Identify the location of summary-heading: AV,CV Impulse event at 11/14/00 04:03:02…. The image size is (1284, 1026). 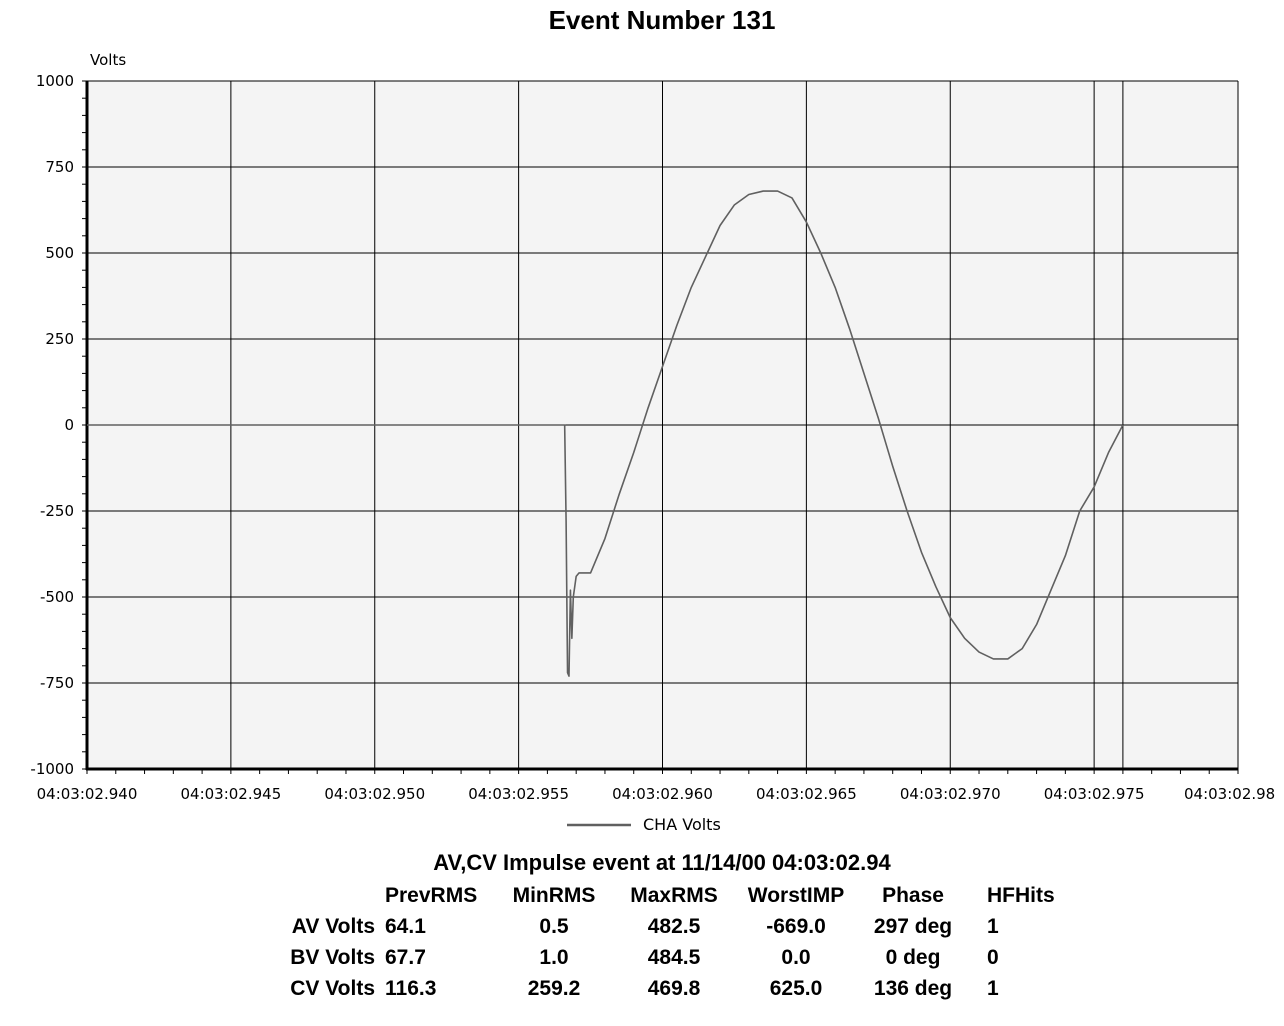
(662, 862).